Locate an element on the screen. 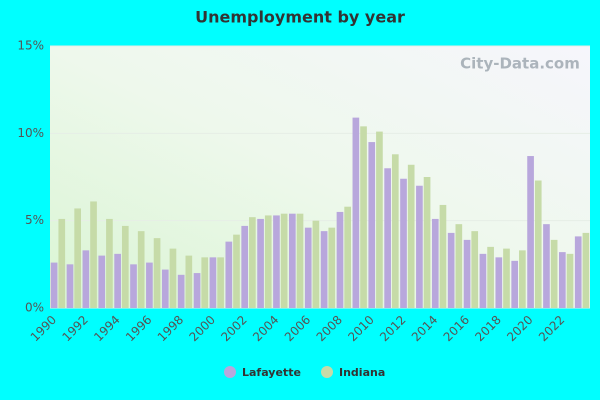 The height and width of the screenshot is (400, 600). y-tick-label: 15% is located at coordinates (30, 46).